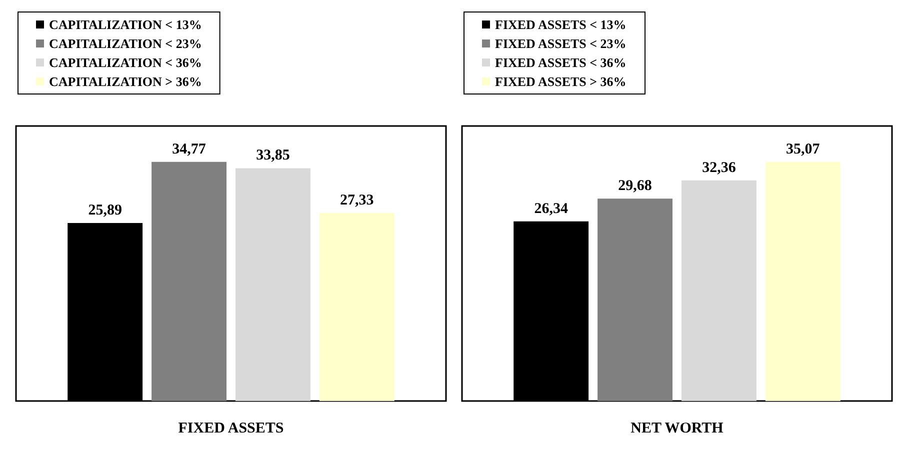  I want to click on legend-label: CAPITALIZATION < 23%, so click(125, 43).